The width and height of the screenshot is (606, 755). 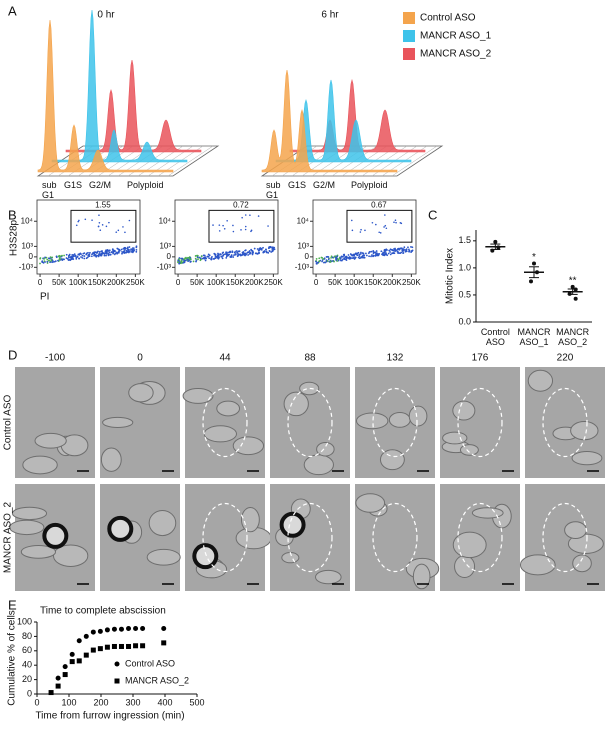 I want to click on y-tick-label: 80, so click(x=27, y=636).